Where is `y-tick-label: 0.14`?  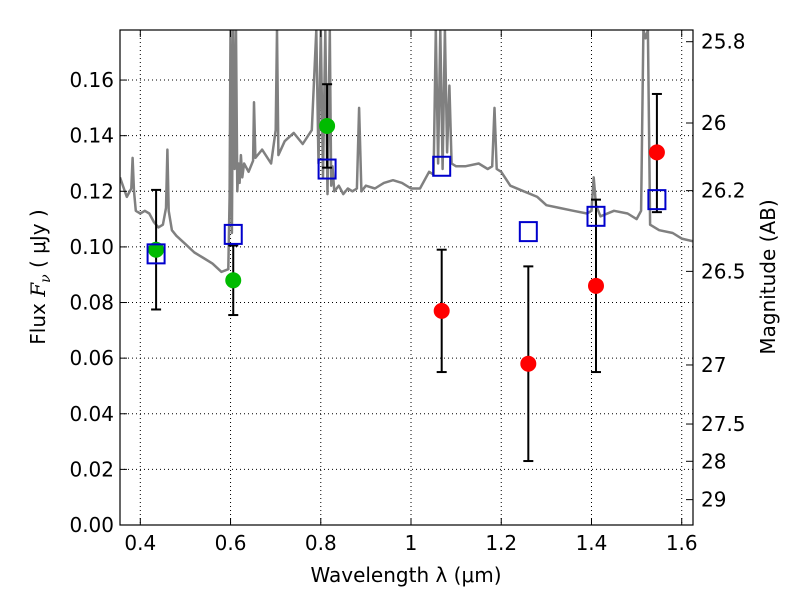 y-tick-label: 0.14 is located at coordinates (91, 136).